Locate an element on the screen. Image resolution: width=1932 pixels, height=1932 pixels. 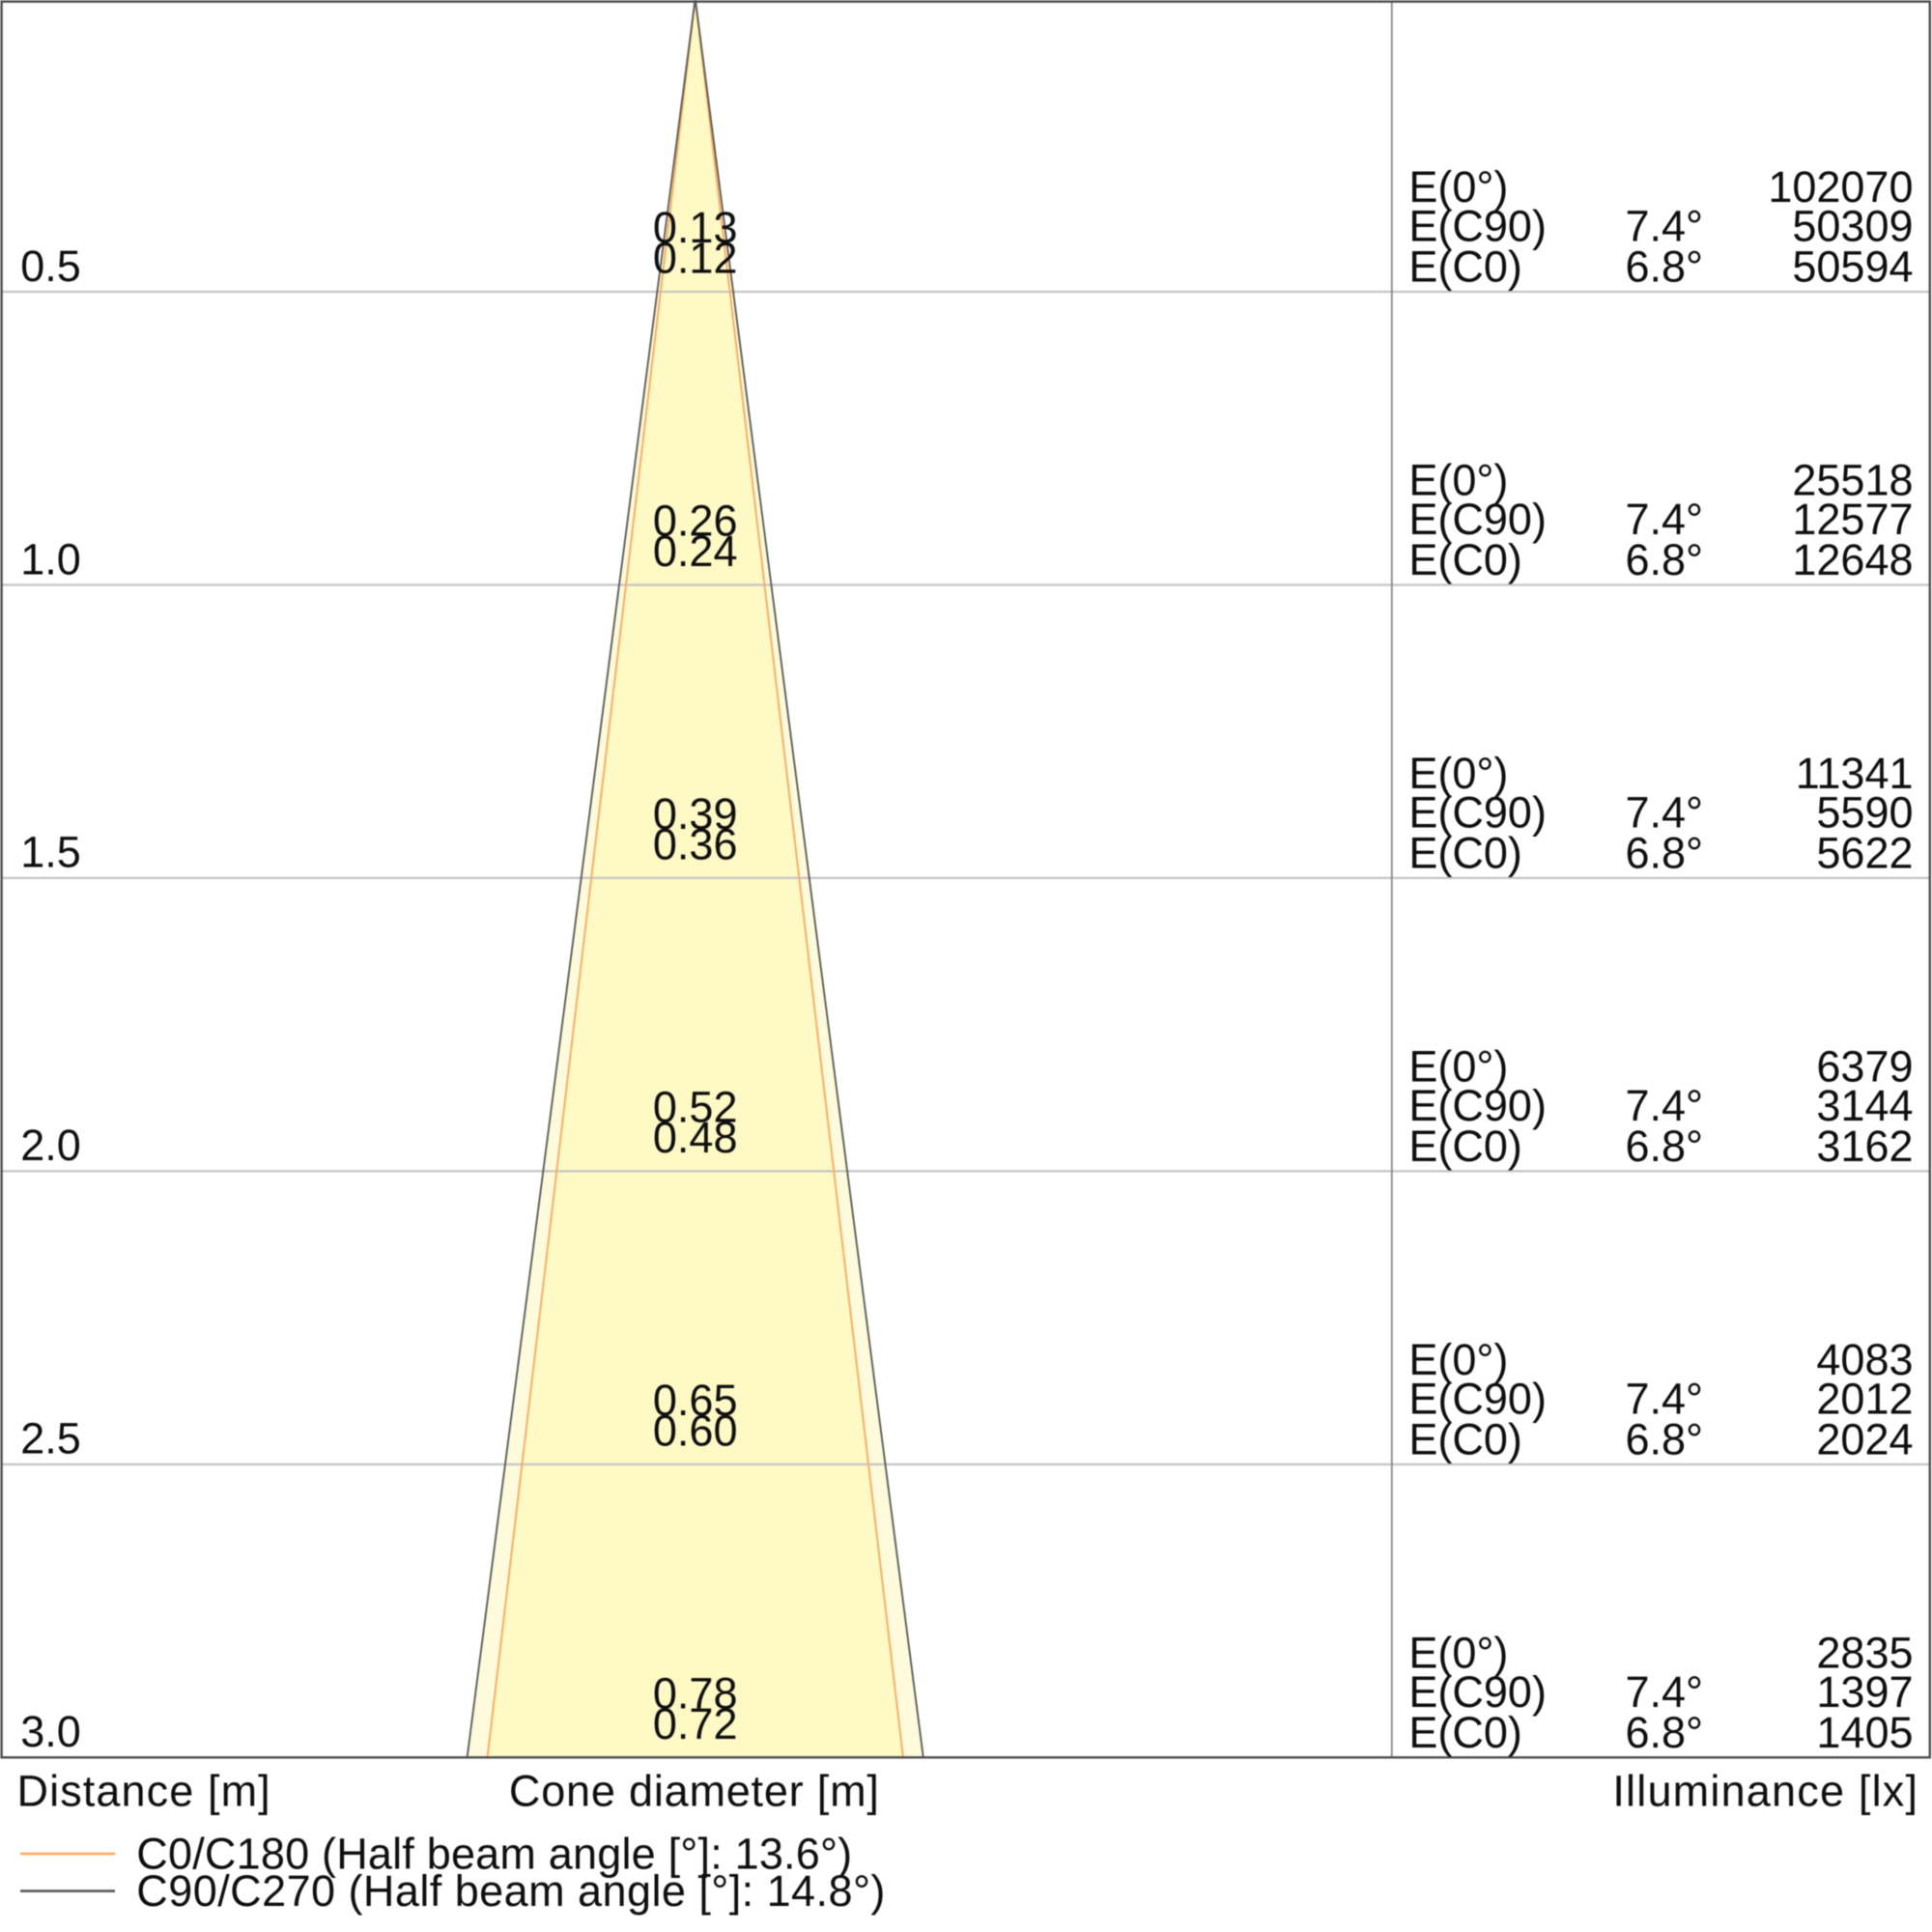
svg-text: 1.5 is located at coordinates (50, 852).